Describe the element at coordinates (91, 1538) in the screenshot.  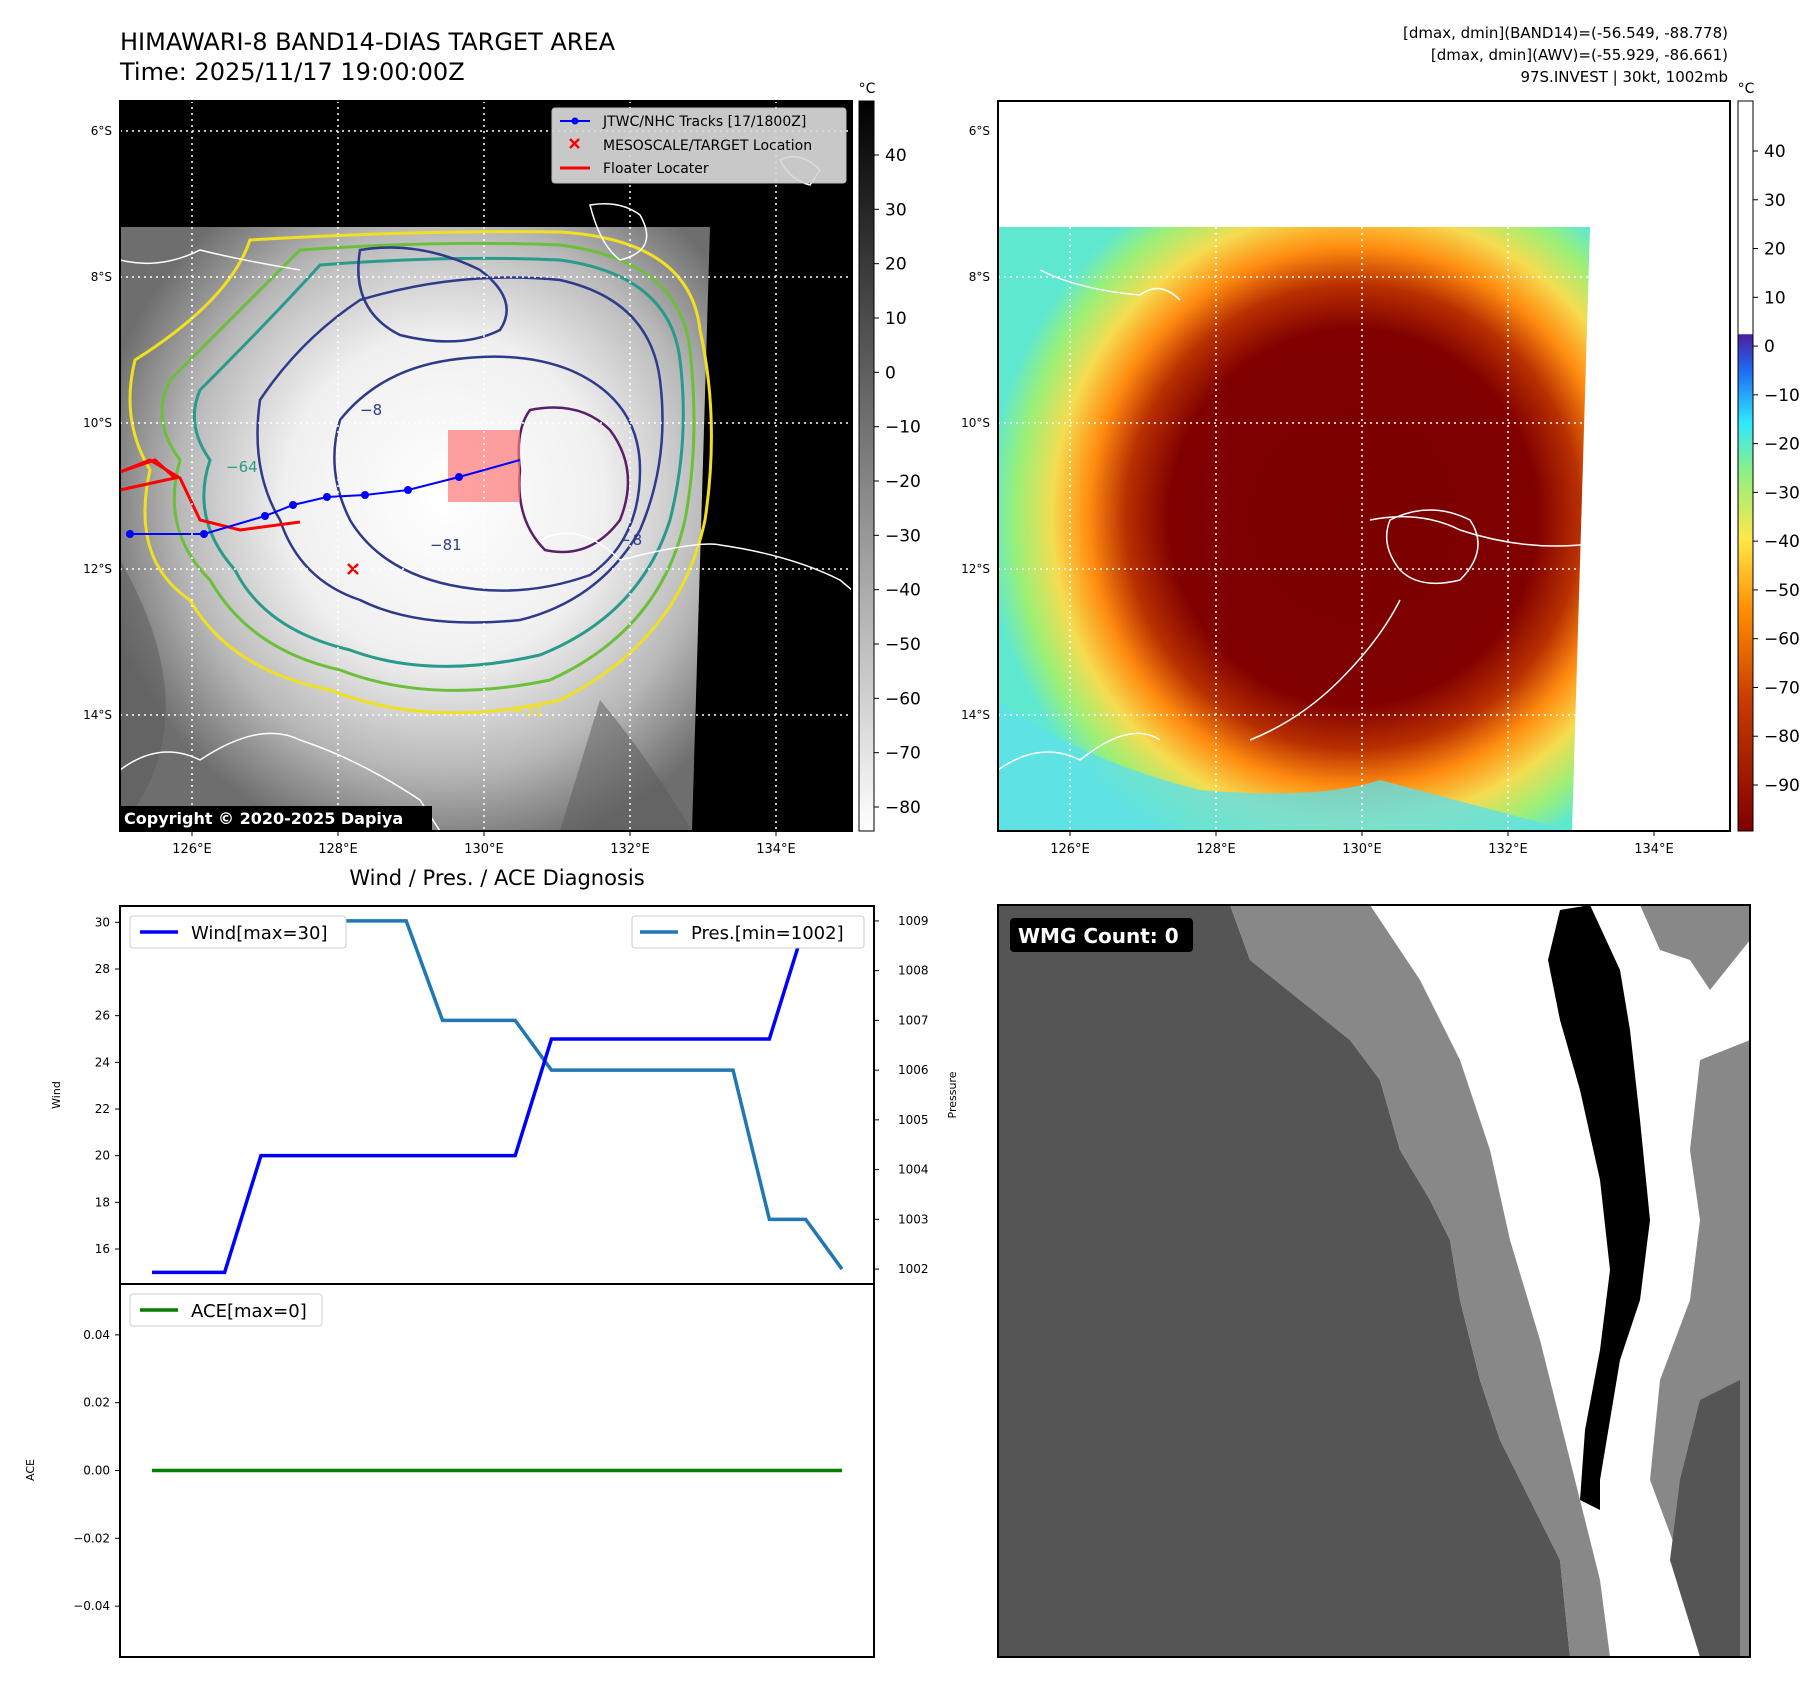
I see `ace-tick-label: −0.02` at that location.